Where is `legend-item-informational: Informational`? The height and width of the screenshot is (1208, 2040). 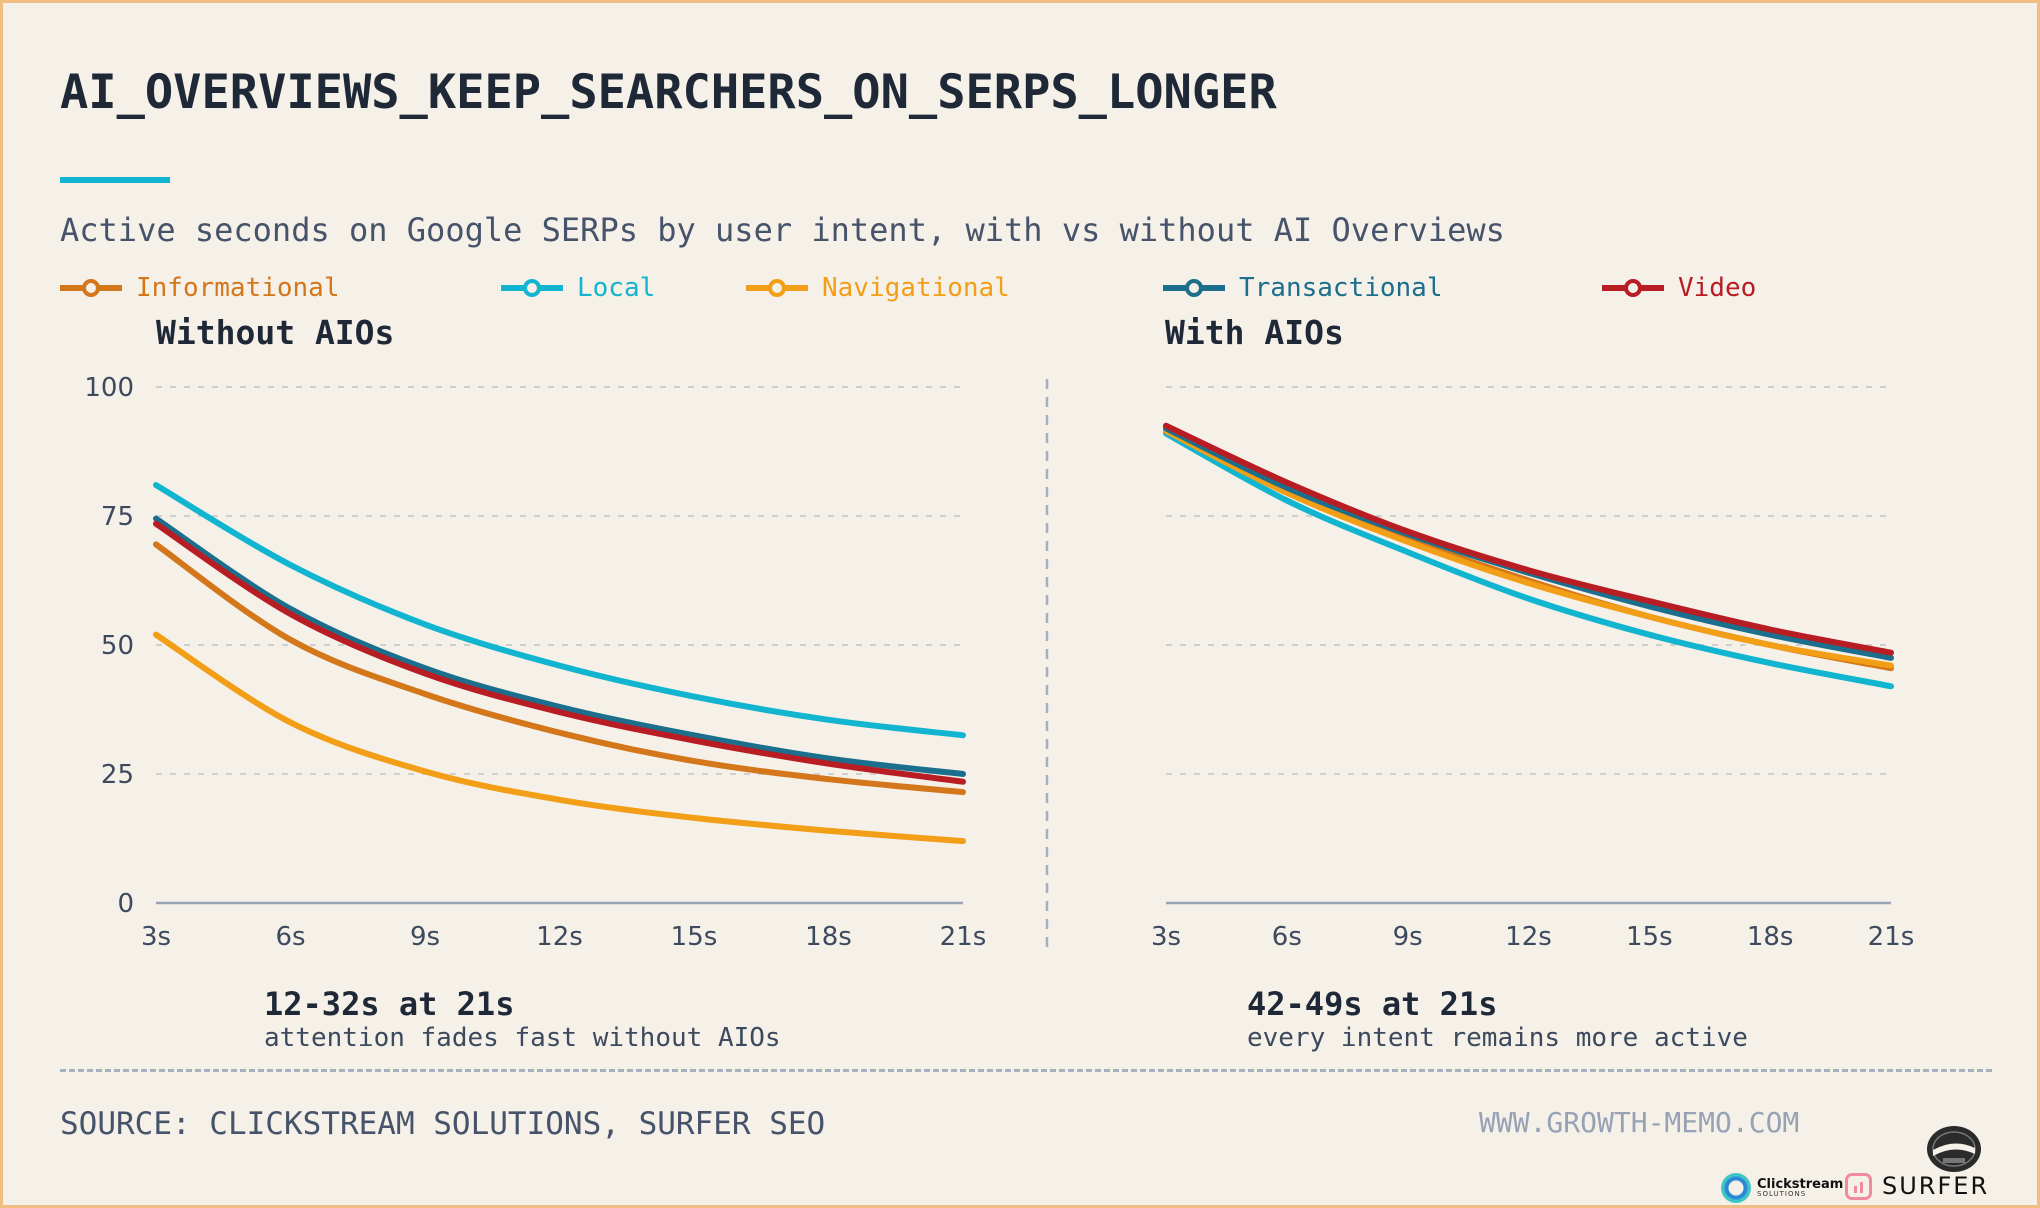 legend-item-informational: Informational is located at coordinates (200, 288).